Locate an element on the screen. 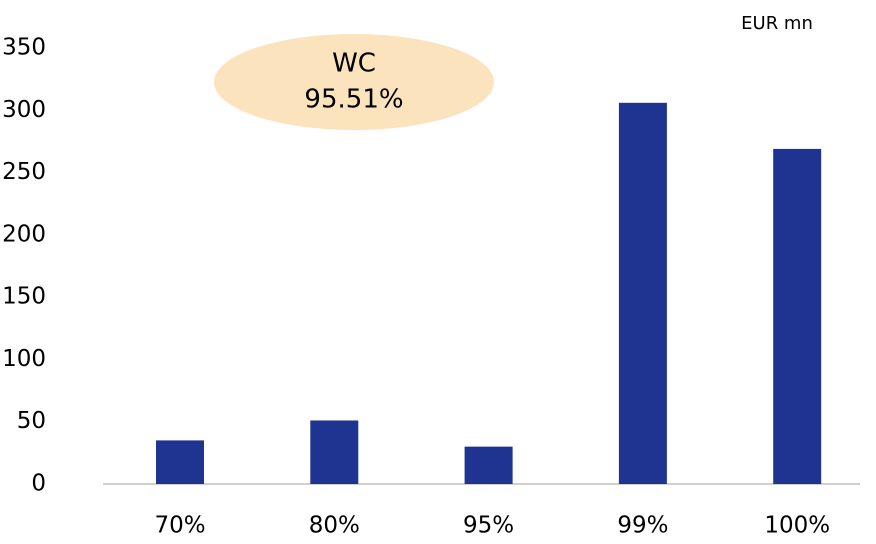 This screenshot has height=544, width=876. y-tick-label: 250 is located at coordinates (24, 172).